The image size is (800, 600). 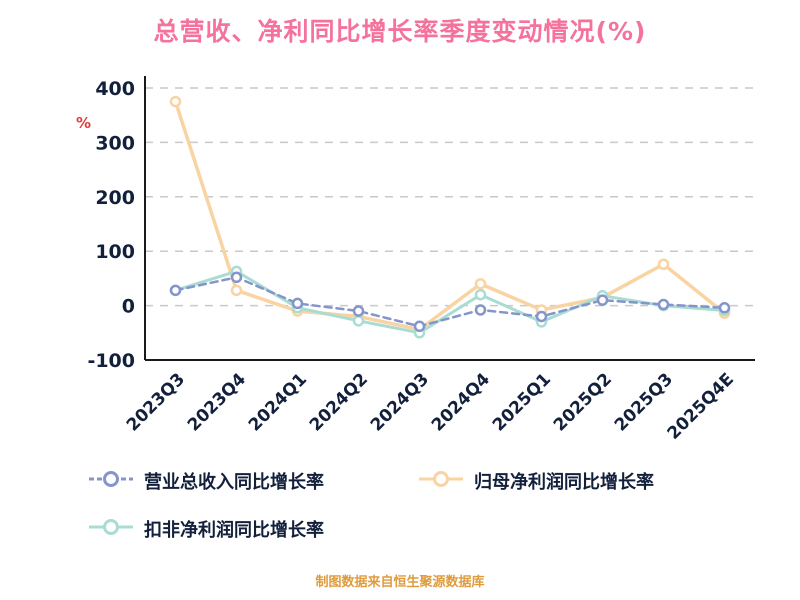 I want to click on svg-text: 300, so click(x=115, y=143).